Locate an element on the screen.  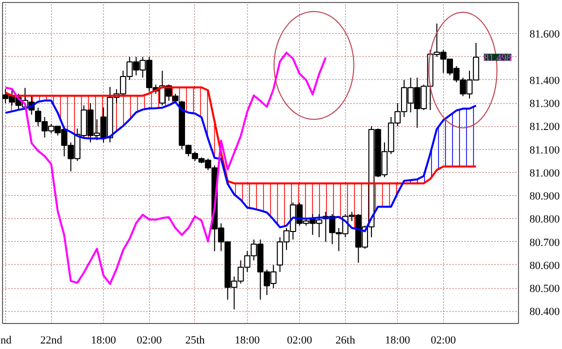
x-tick-label: nd is located at coordinates (6, 340).